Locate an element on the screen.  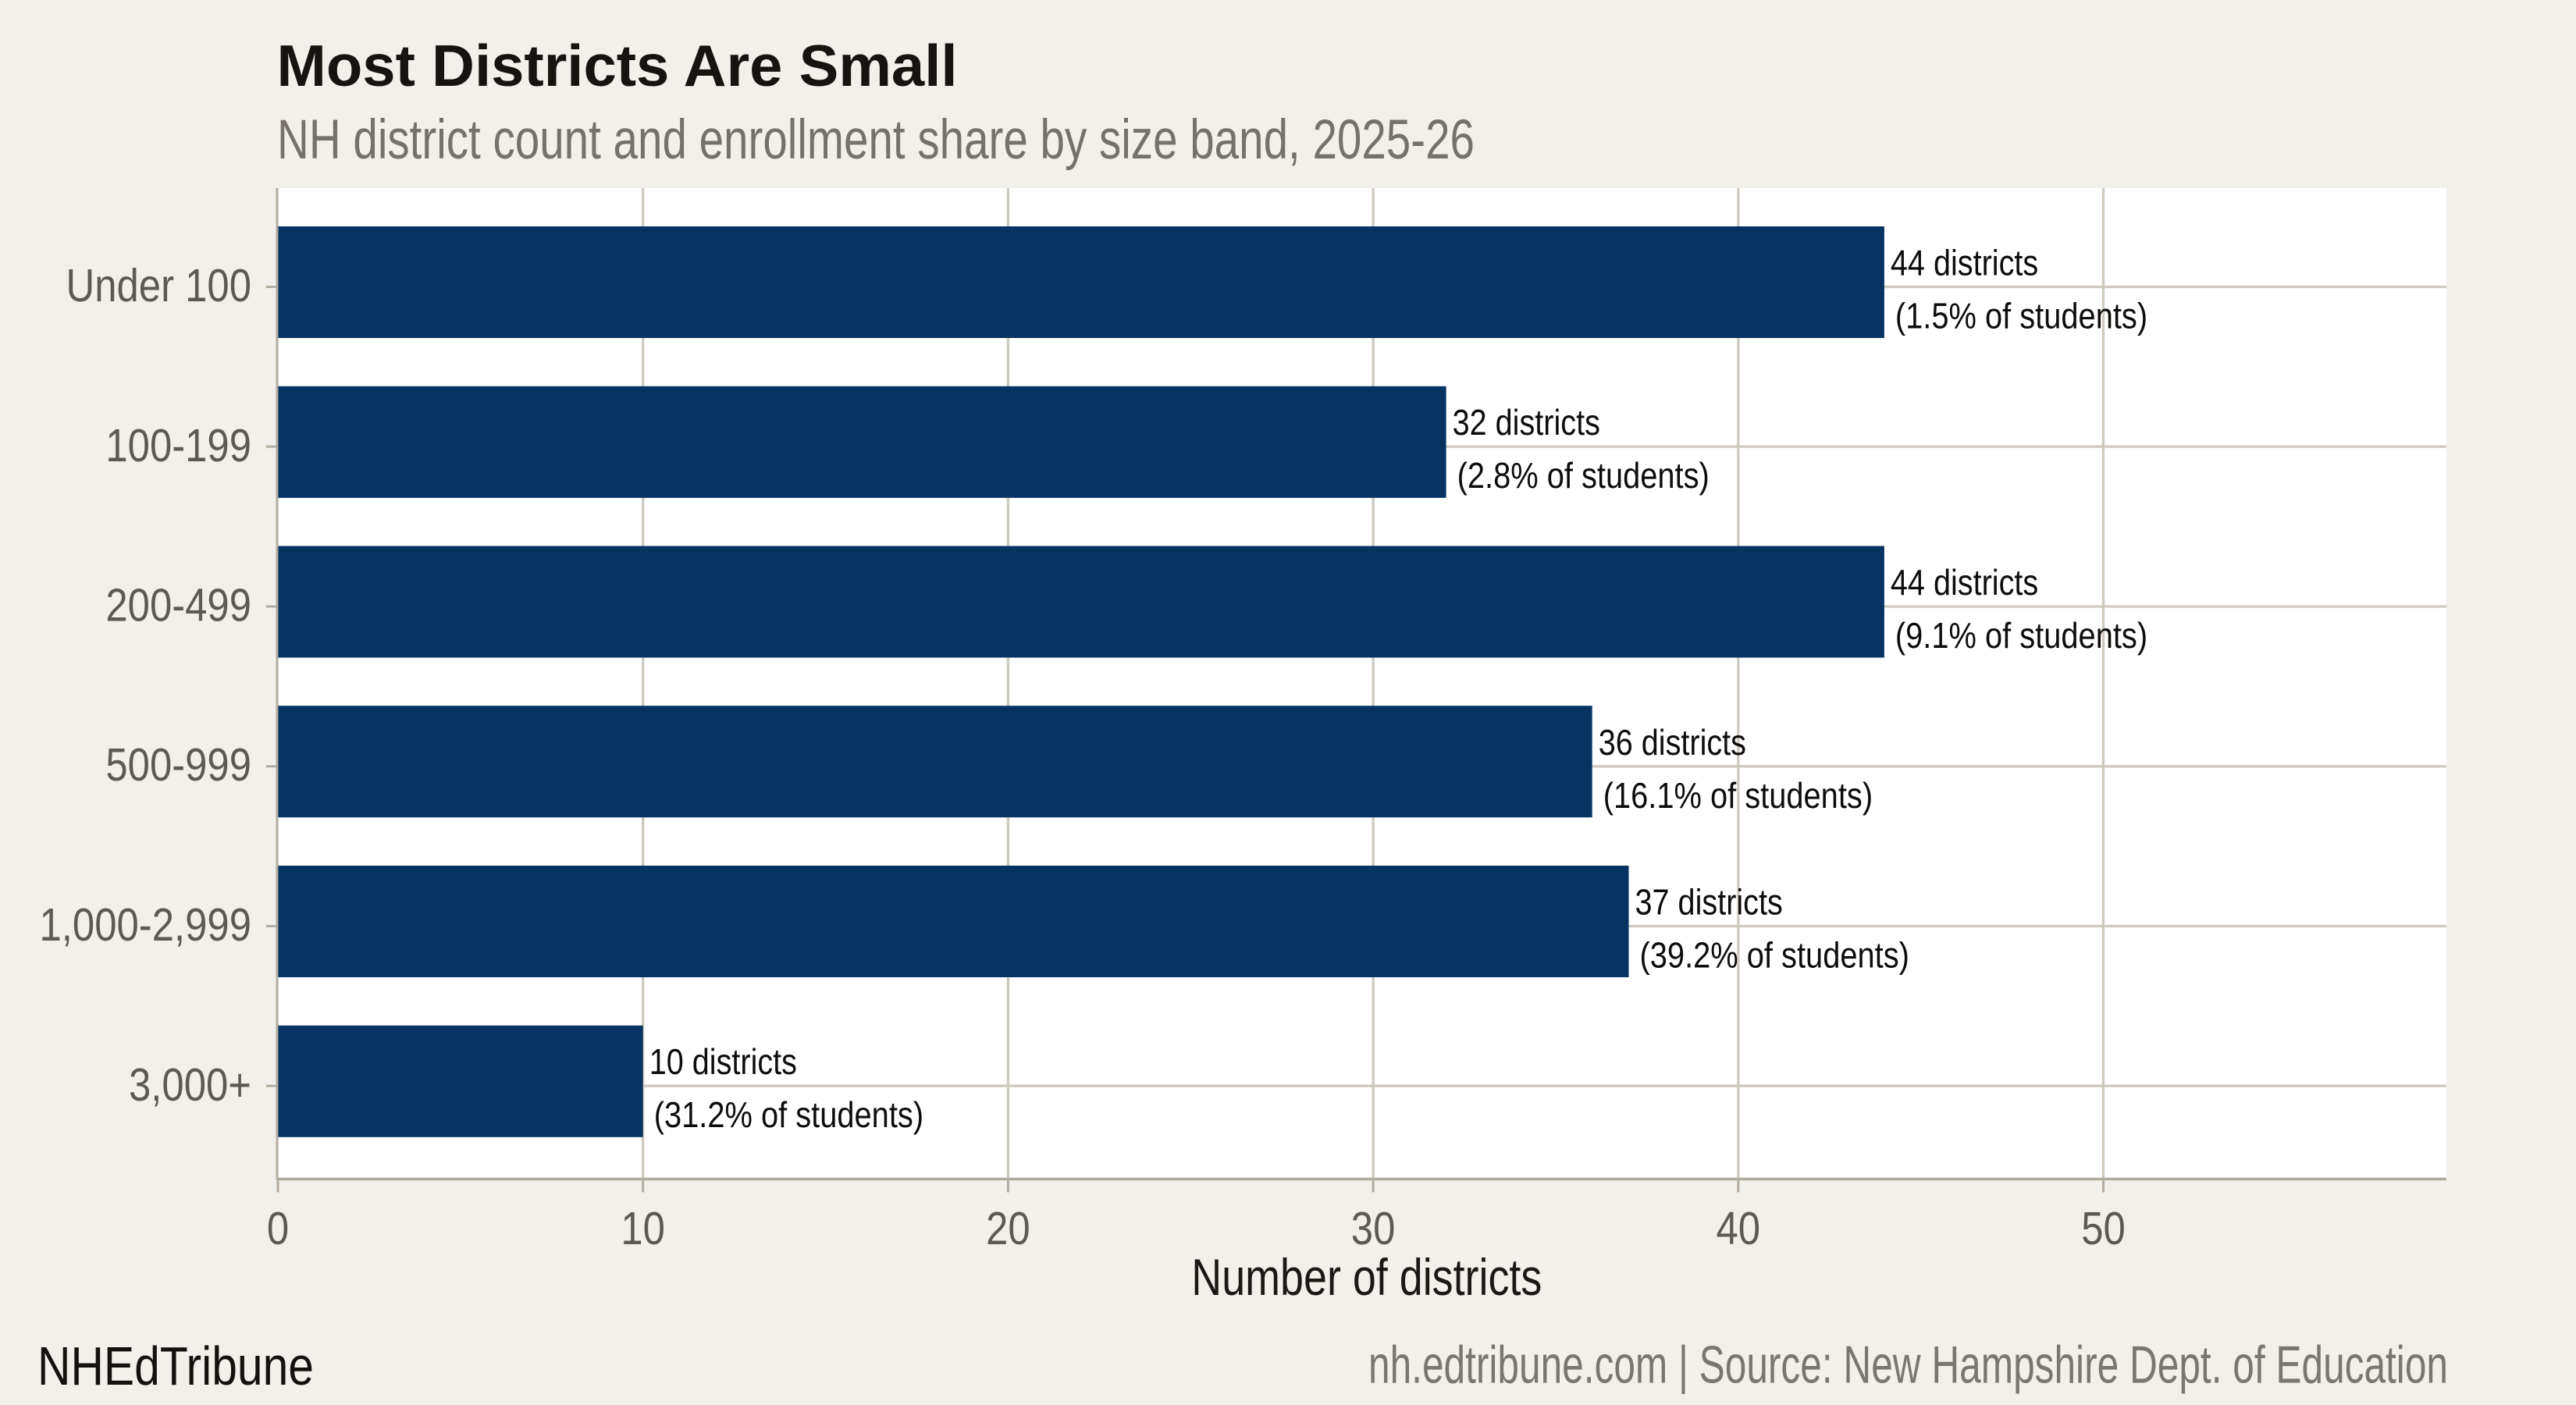
svg-text: Number of districts is located at coordinates (1366, 1277).